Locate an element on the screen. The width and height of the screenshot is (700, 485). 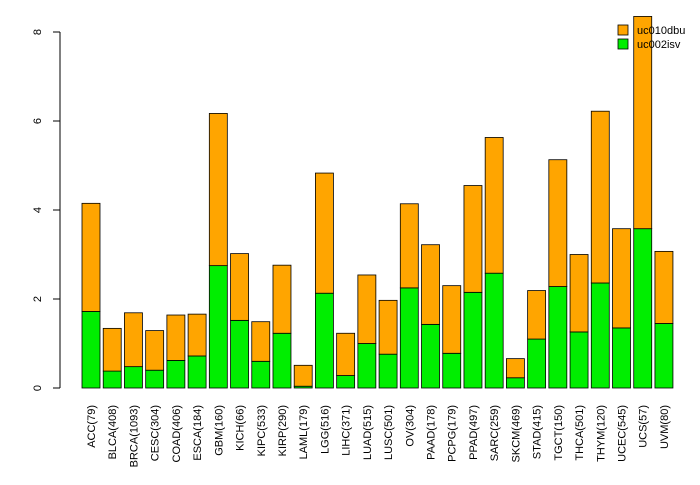
x-tick-label: KICH(66) is located at coordinates (241, 428).